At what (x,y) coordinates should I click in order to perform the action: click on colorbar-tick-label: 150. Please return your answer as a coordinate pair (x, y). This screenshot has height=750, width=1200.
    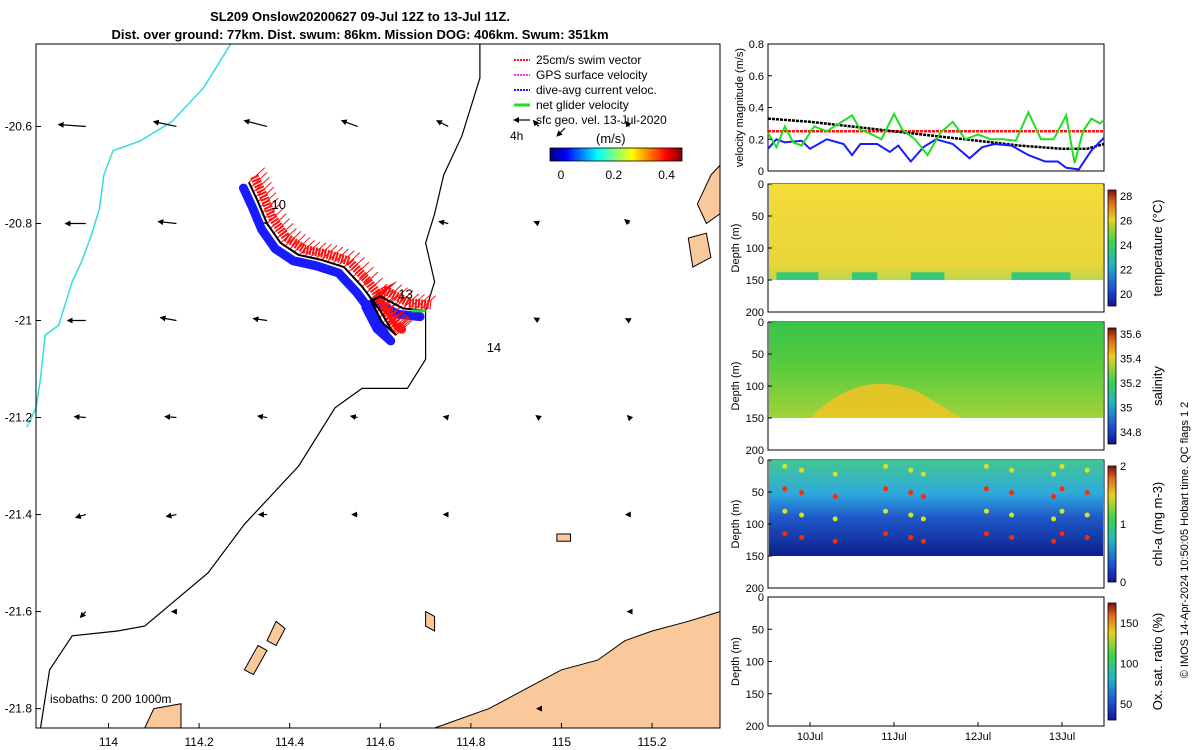
    Looking at the image, I should click on (1129, 624).